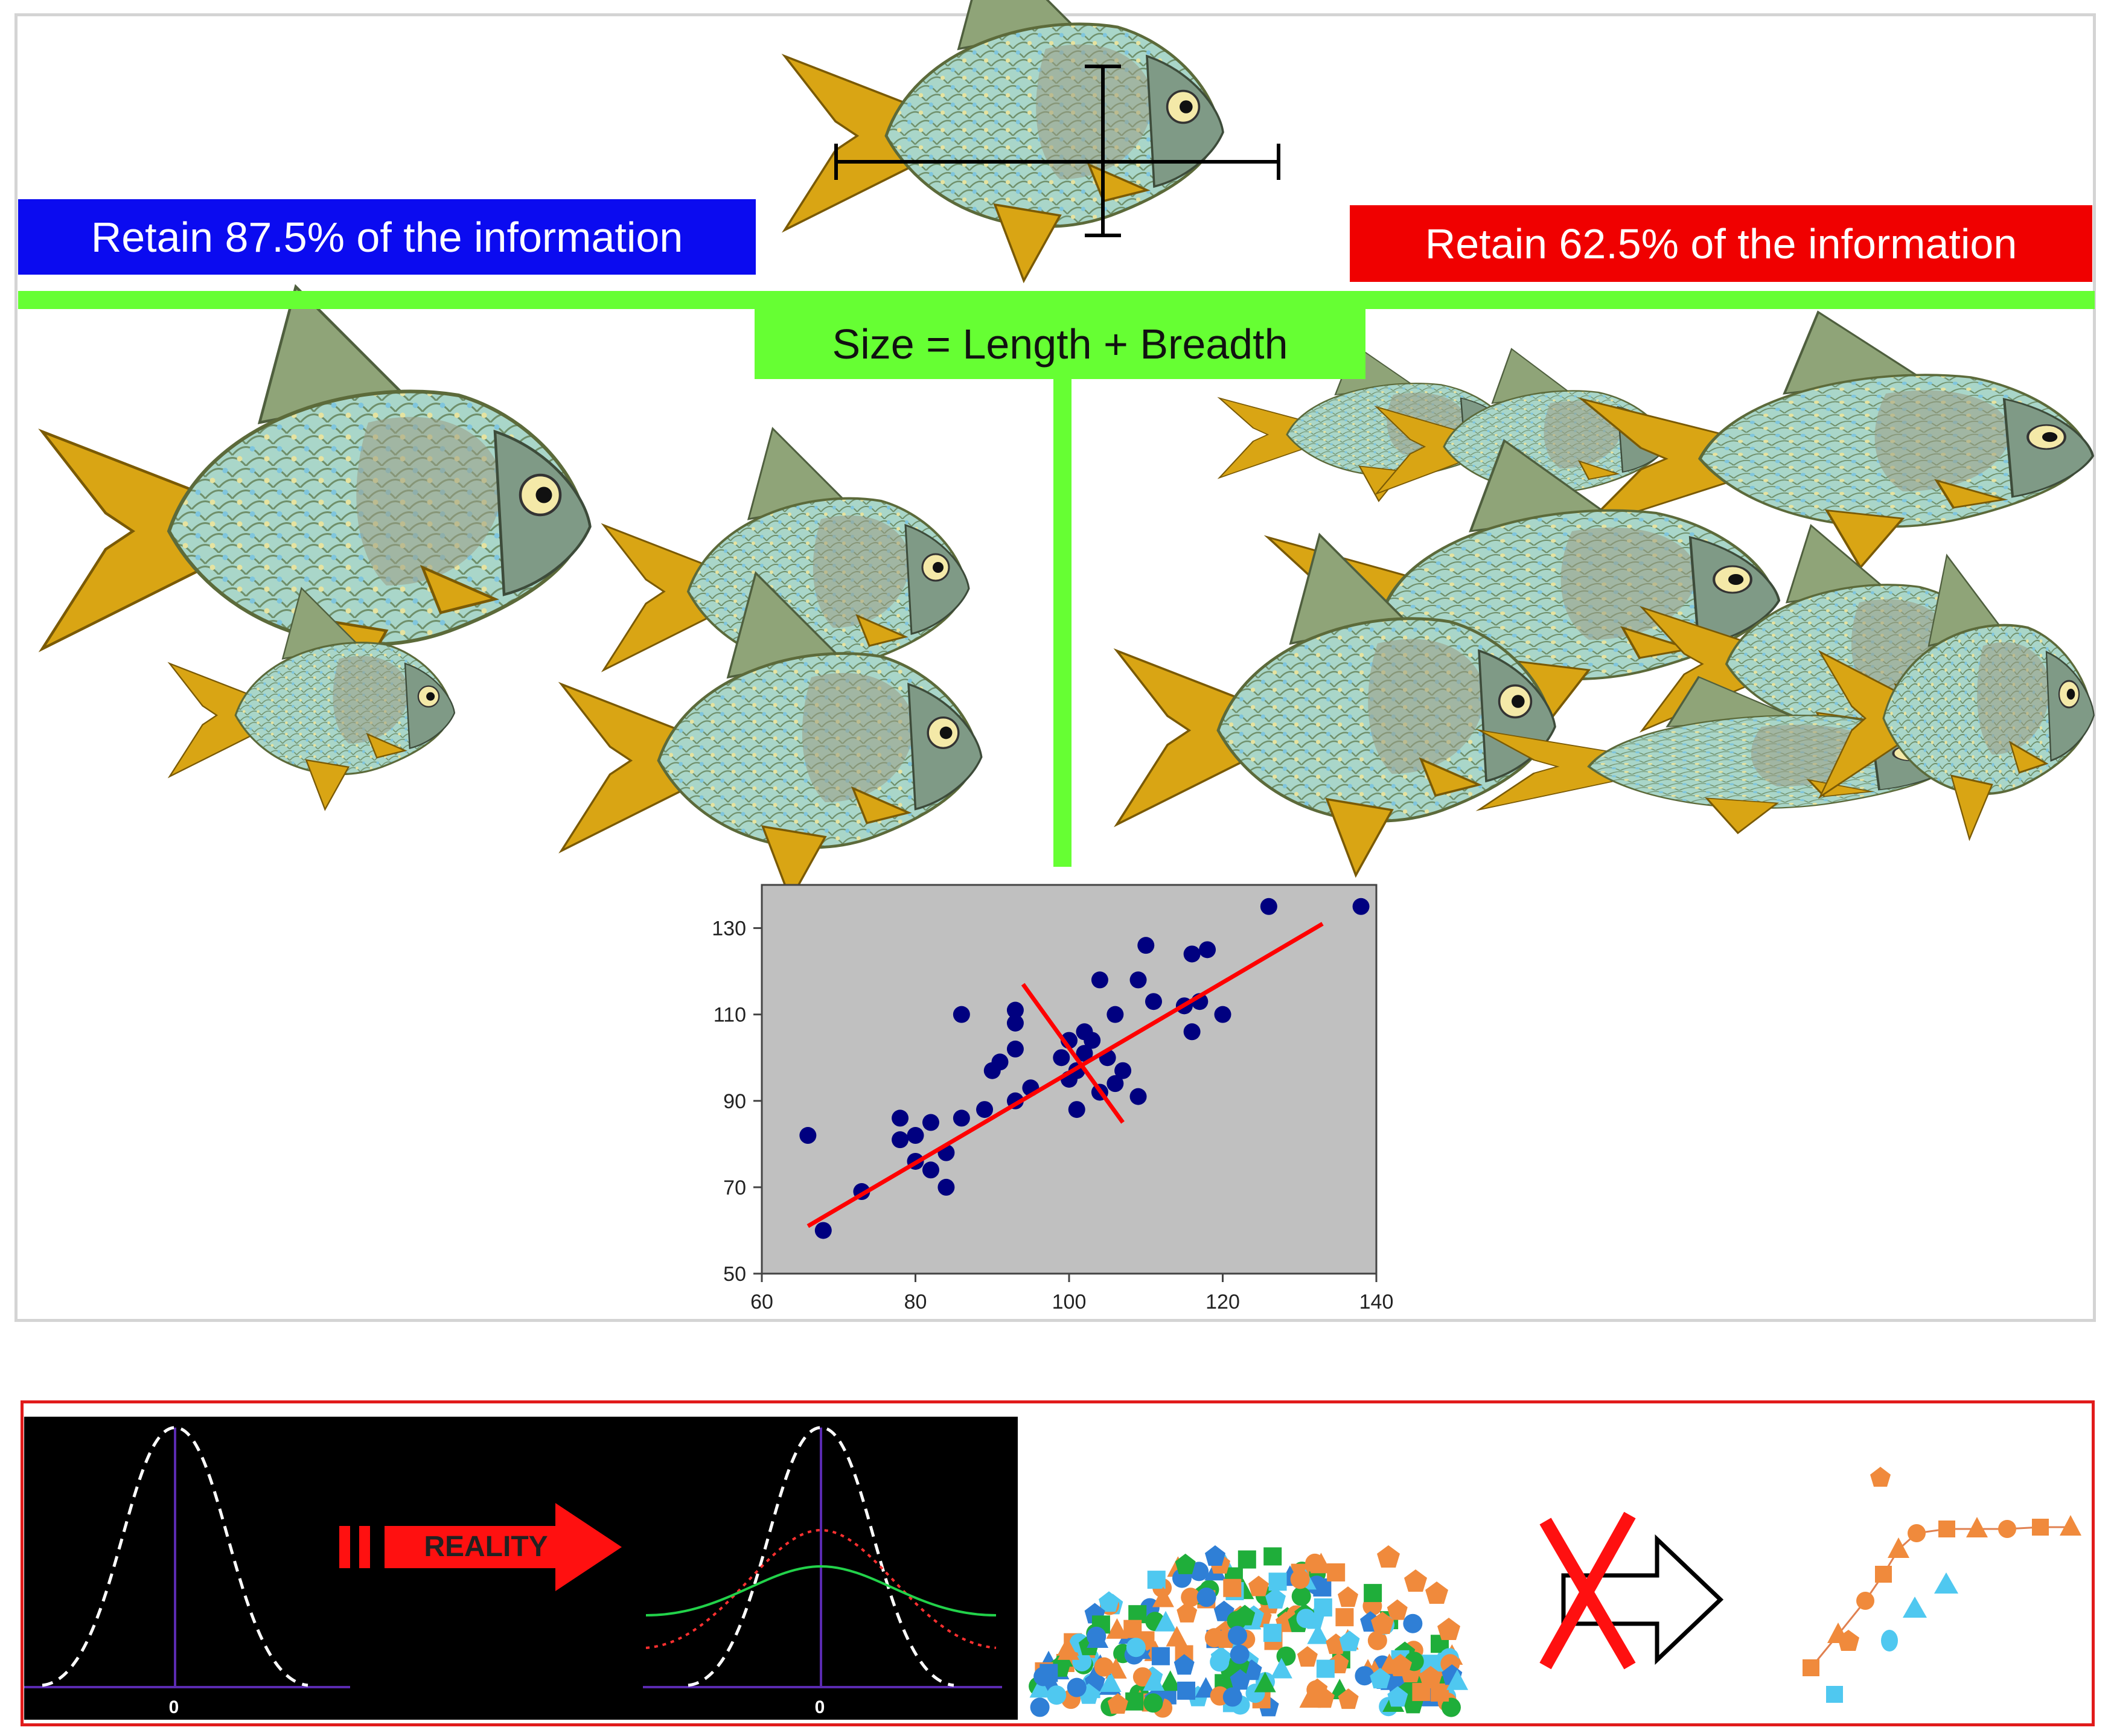  I want to click on reality-curve-green, so click(821, 1590).